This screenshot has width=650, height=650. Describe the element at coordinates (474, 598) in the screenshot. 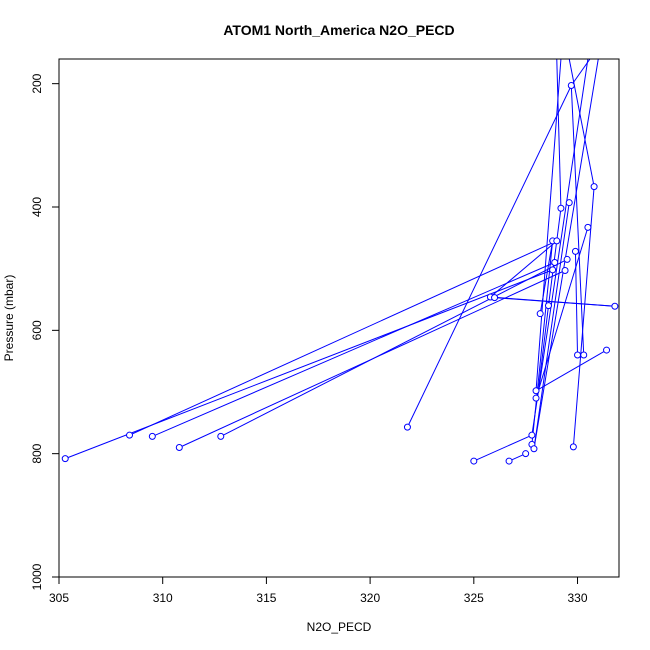

I see `x-tick-label: 325` at that location.